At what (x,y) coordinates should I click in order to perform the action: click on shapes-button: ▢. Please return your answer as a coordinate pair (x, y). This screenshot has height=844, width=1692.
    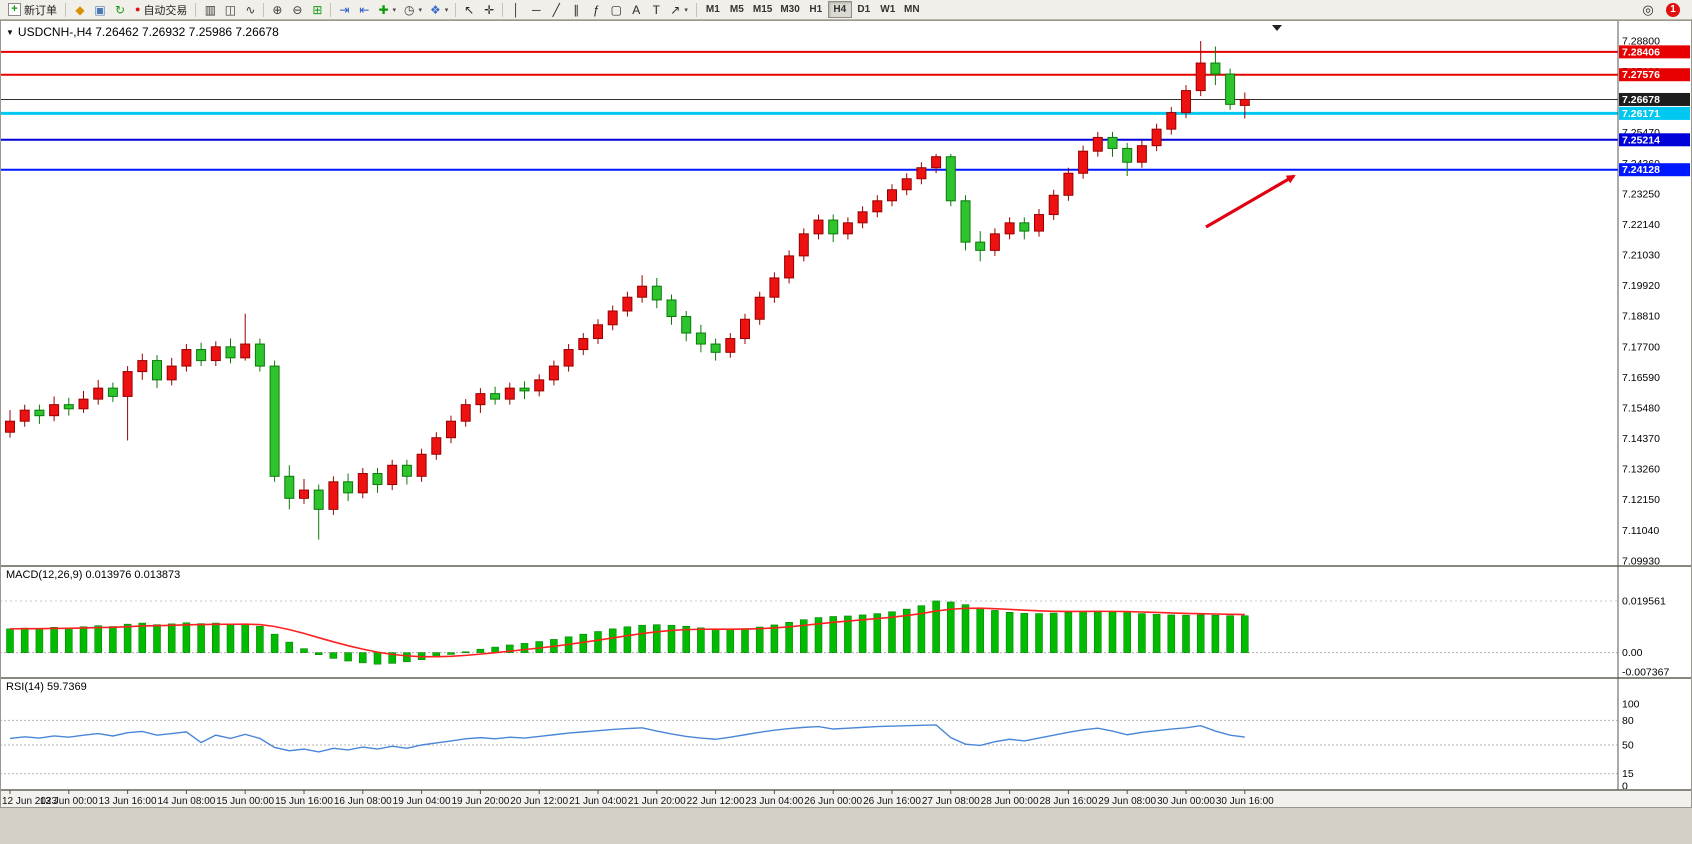
    Looking at the image, I should click on (616, 10).